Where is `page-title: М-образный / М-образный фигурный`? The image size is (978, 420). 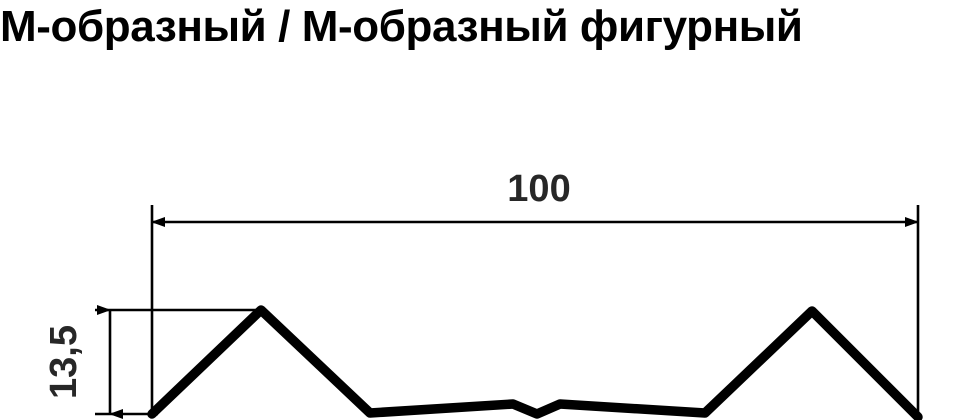 page-title: М-образный / М-образный фигурный is located at coordinates (401, 26).